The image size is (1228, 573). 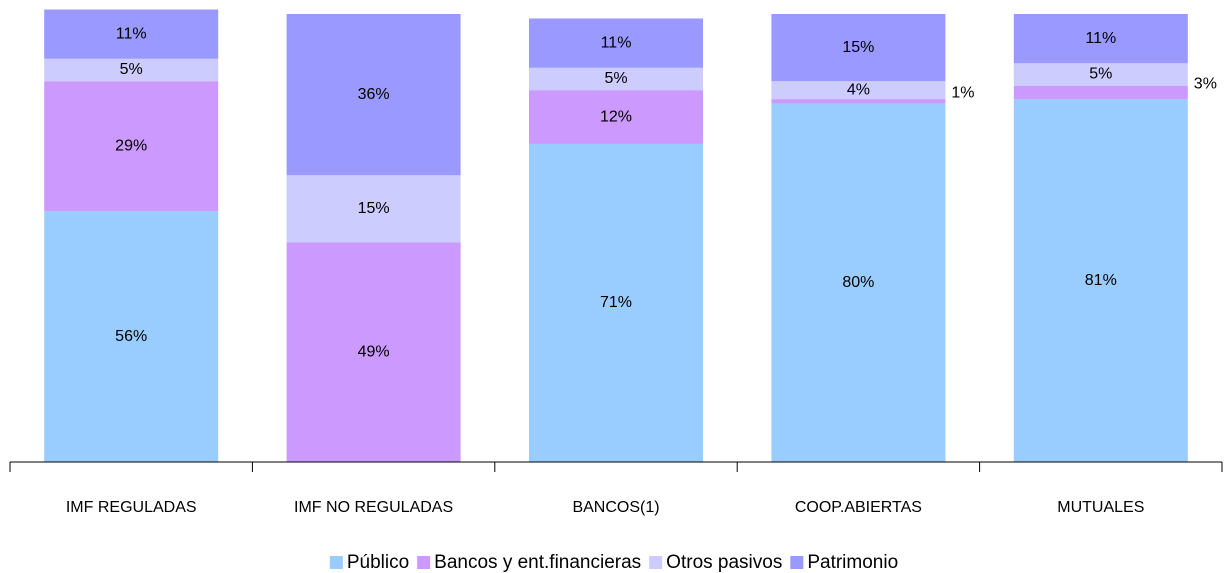 What do you see at coordinates (1205, 84) in the screenshot?
I see `data-label: 3%` at bounding box center [1205, 84].